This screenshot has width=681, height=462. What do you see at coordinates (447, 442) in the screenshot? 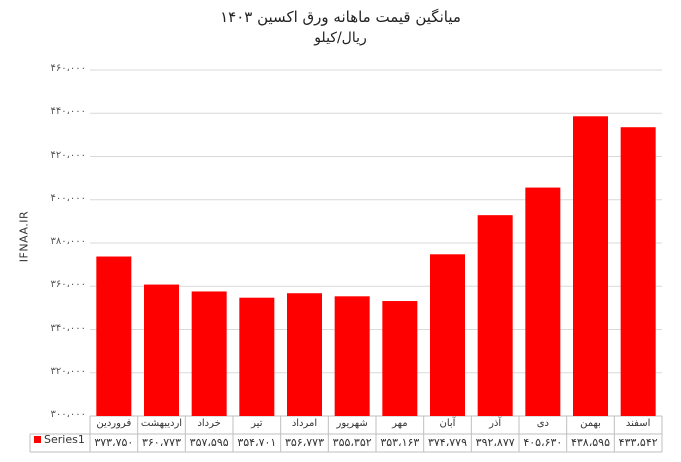
I see `data-label: ۳۷۴،۷۷۹` at bounding box center [447, 442].